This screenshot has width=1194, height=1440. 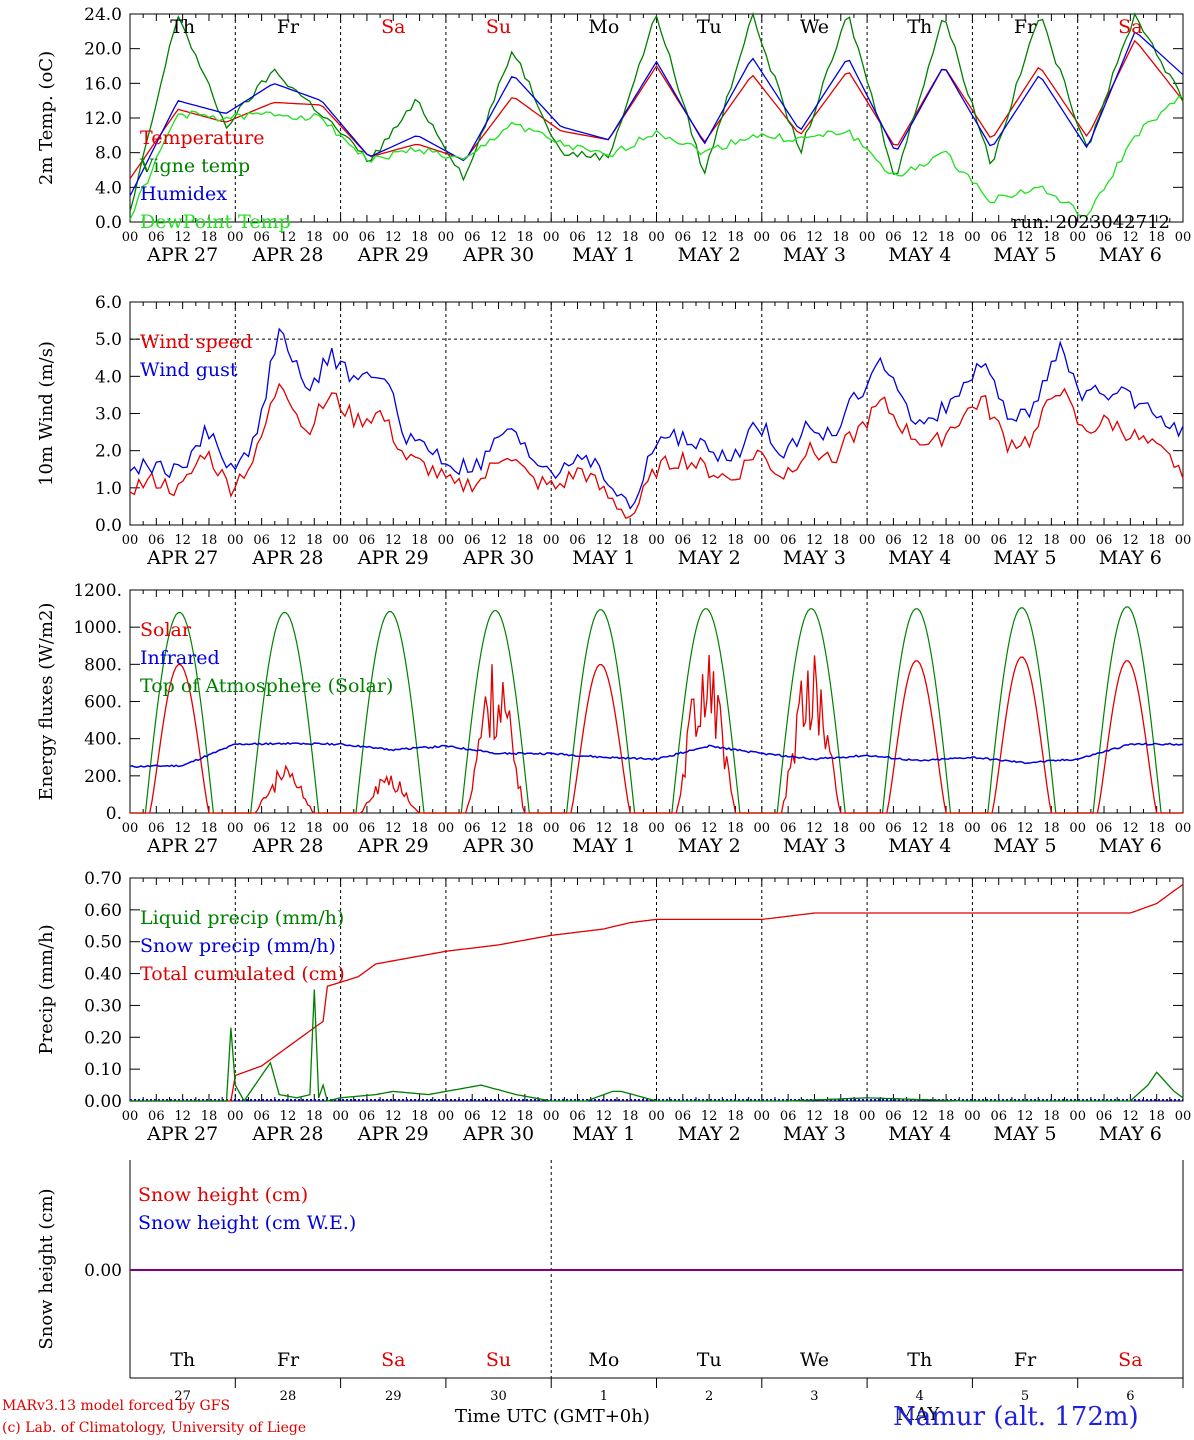 I want to click on y-tick-label: 16.0, so click(x=103, y=84).